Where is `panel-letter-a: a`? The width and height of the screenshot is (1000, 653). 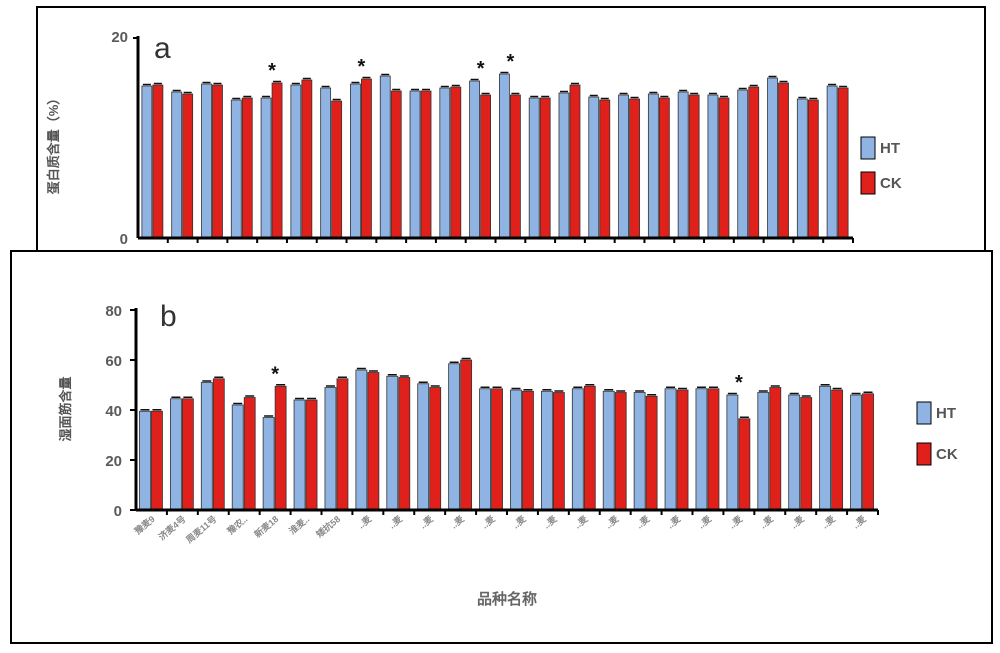 panel-letter-a: a is located at coordinates (162, 48).